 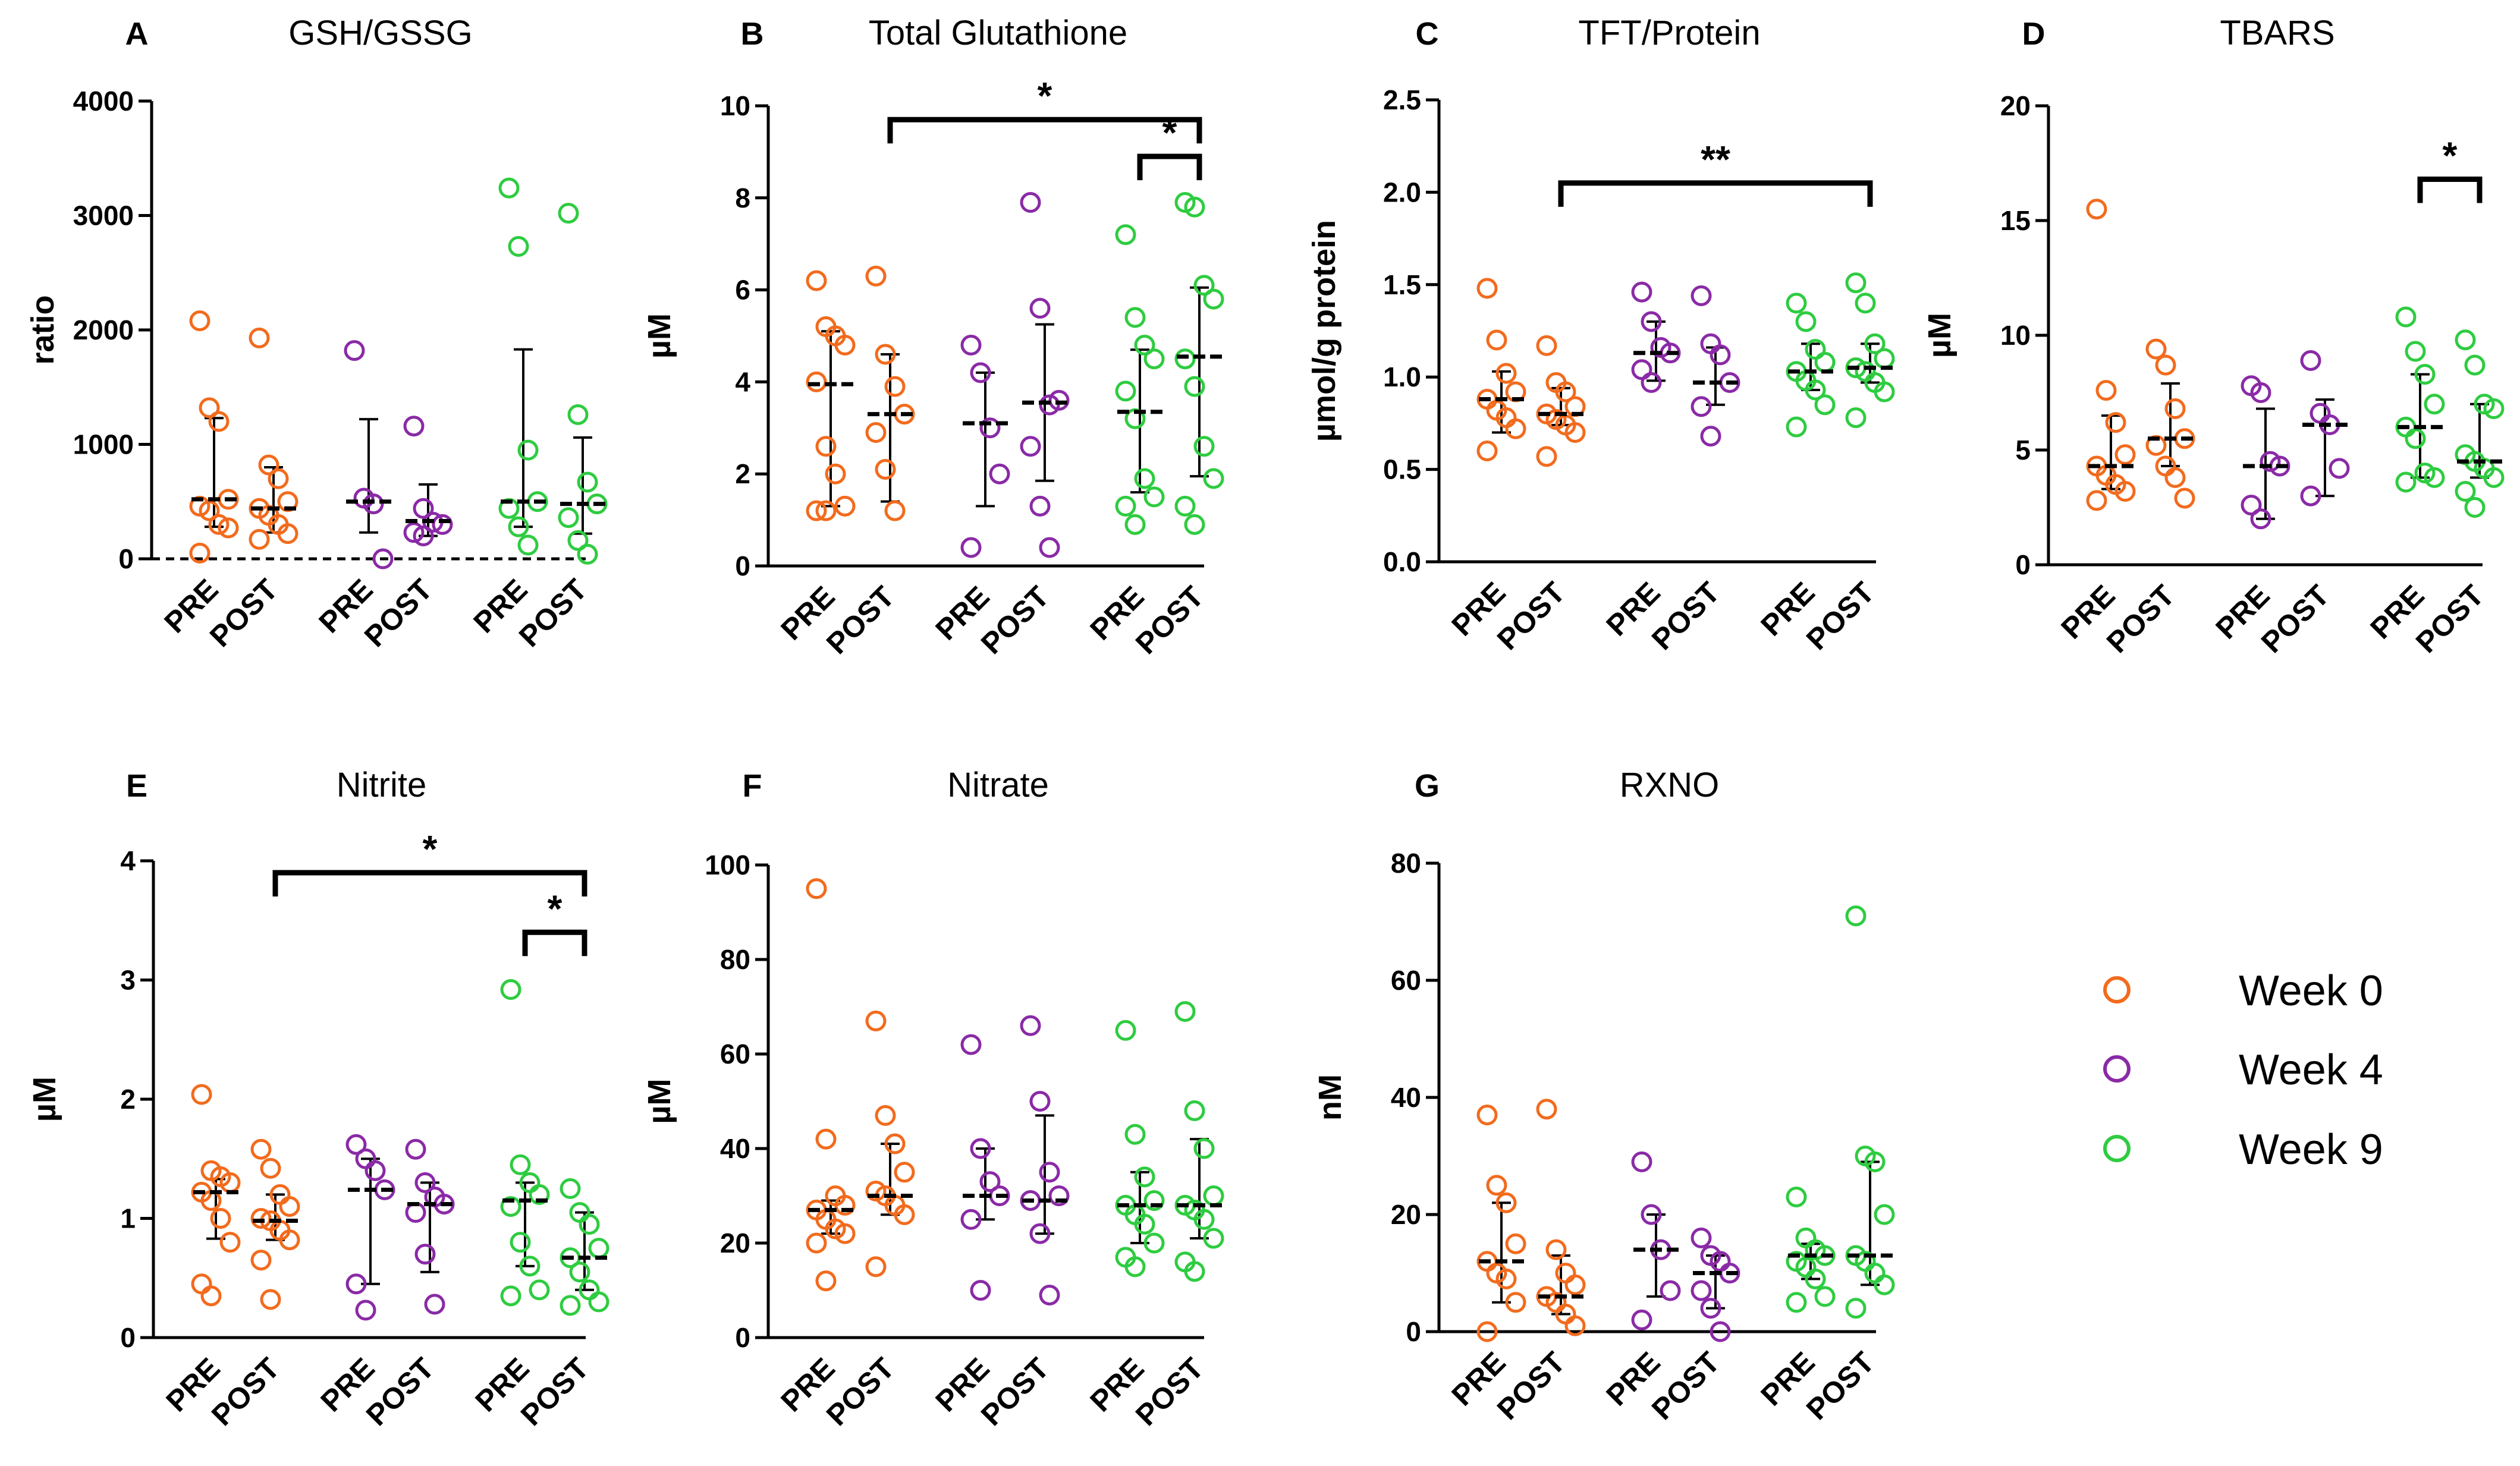 What do you see at coordinates (380, 33) in the screenshot?
I see `panel-title: GSH/GSSG` at bounding box center [380, 33].